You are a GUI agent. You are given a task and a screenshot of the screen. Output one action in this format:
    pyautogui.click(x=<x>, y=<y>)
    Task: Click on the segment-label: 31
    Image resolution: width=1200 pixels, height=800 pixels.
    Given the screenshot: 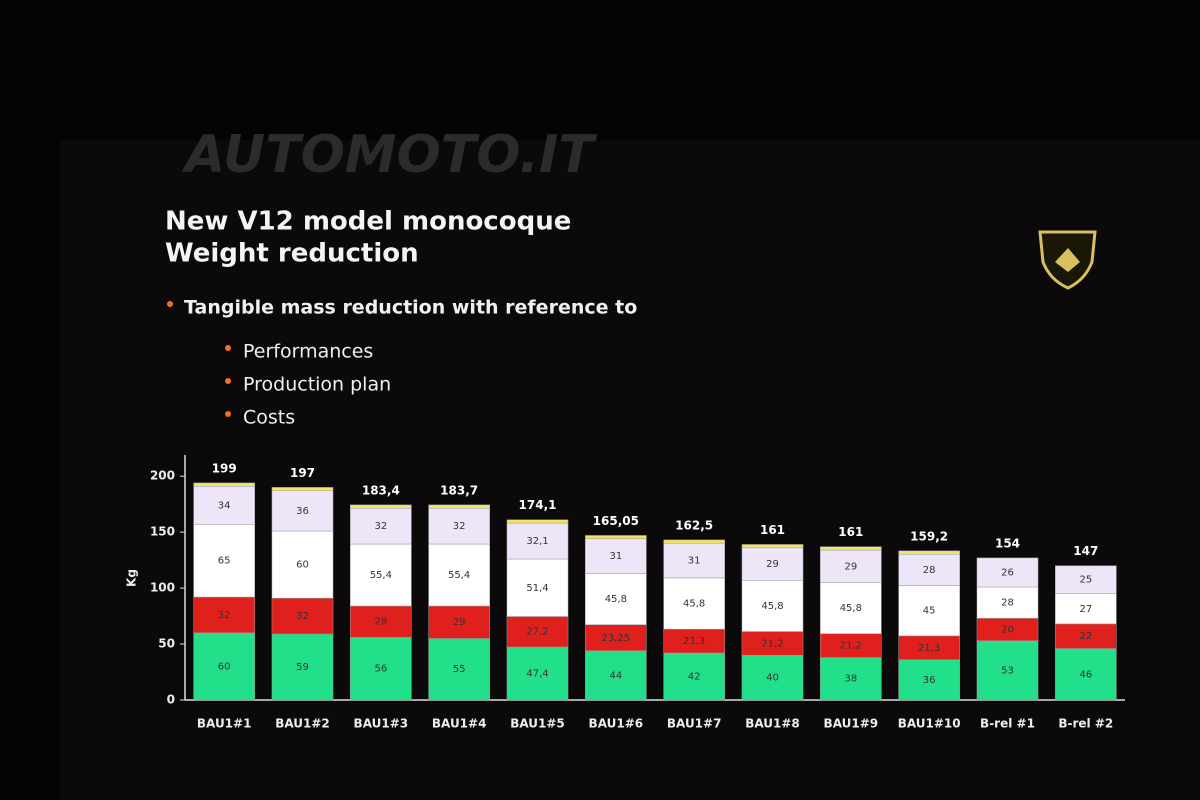 What is the action you would take?
    pyautogui.click(x=694, y=561)
    